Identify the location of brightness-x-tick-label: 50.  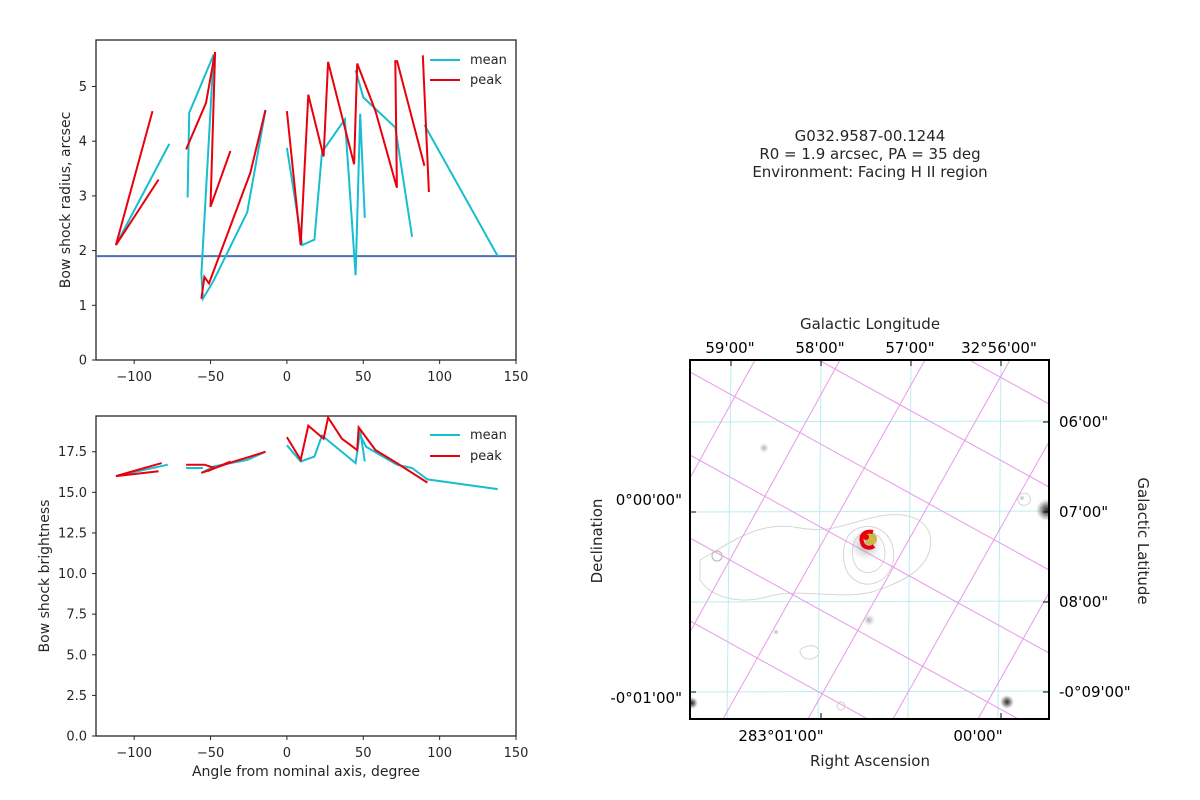
(363, 753).